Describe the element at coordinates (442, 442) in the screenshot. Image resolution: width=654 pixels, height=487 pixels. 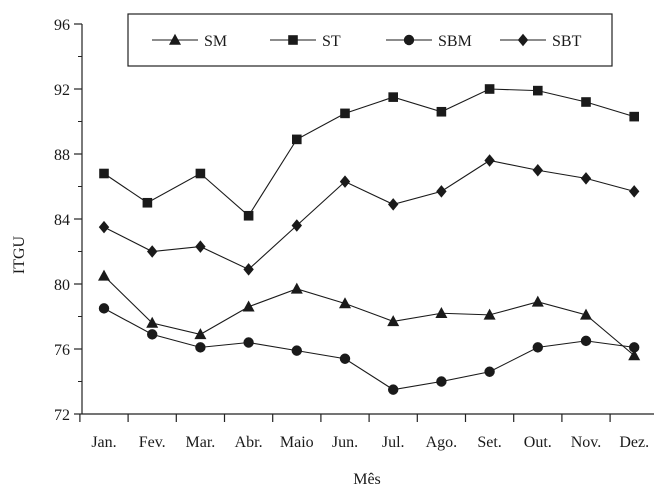
I see `x-tick-label: Ago.` at that location.